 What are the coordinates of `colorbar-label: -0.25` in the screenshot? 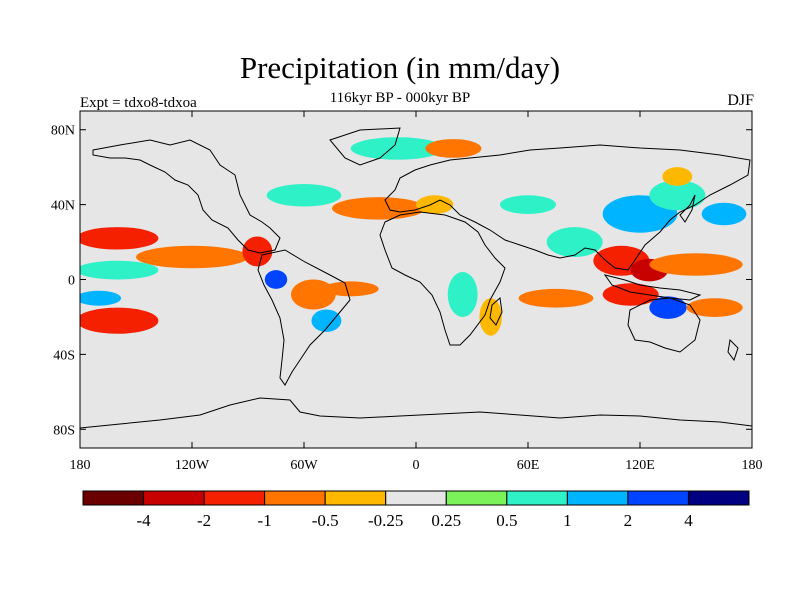 It's located at (385, 520).